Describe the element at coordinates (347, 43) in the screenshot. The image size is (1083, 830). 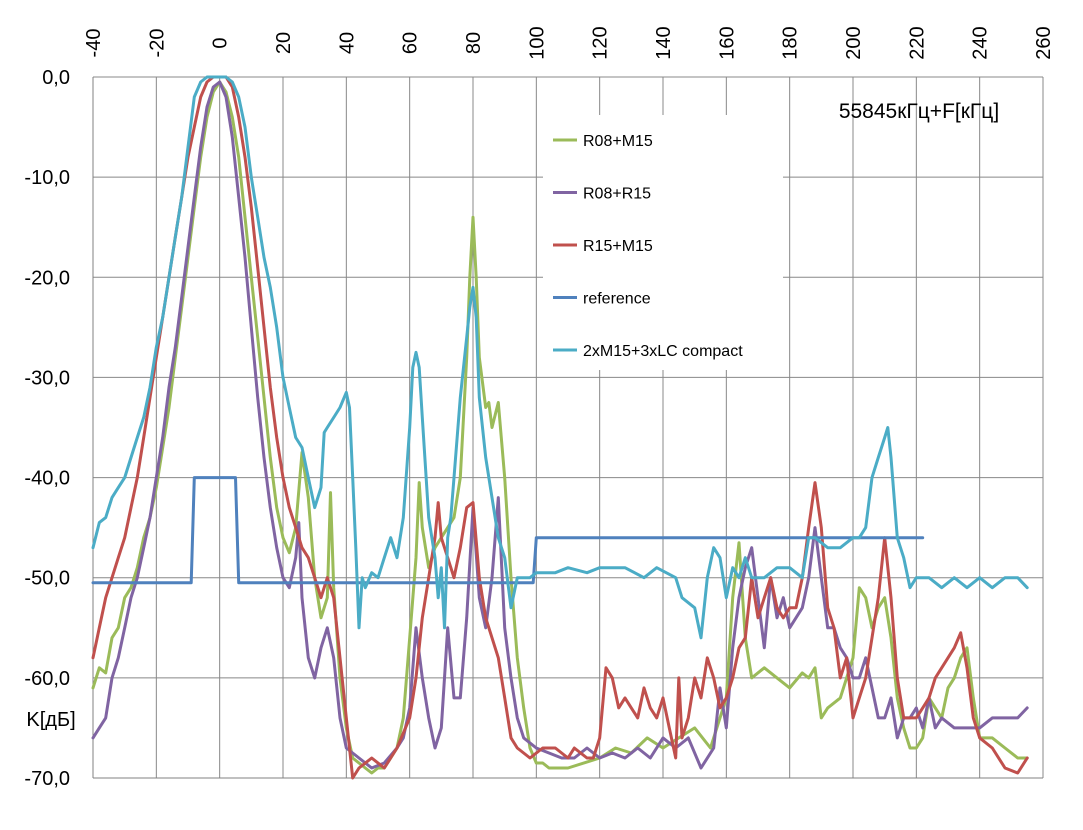
I see `x-tick-label: 40` at that location.